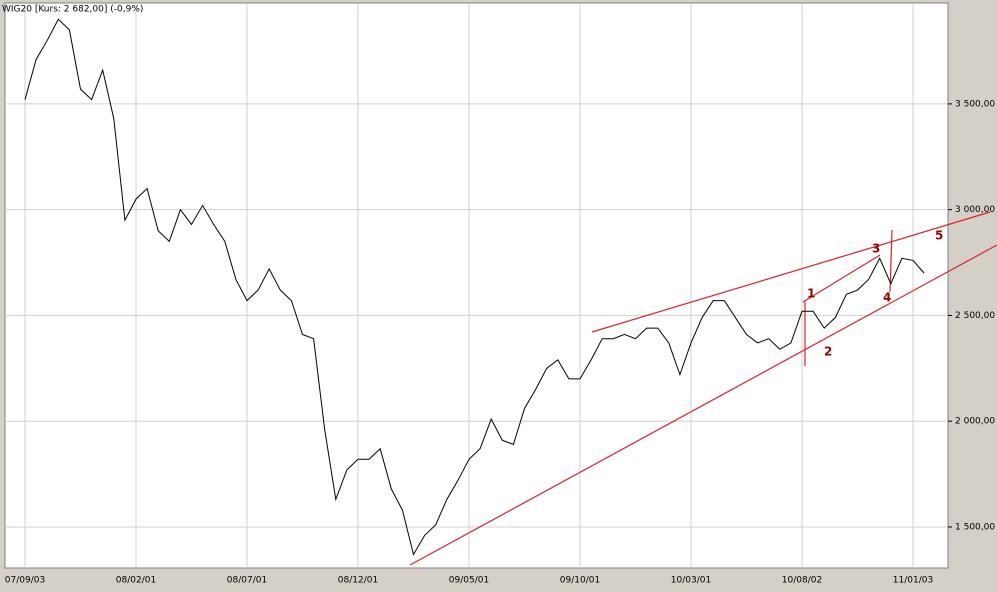 The width and height of the screenshot is (997, 592). Describe the element at coordinates (247, 581) in the screenshot. I see `x-tick-label: 08/07/01` at that location.